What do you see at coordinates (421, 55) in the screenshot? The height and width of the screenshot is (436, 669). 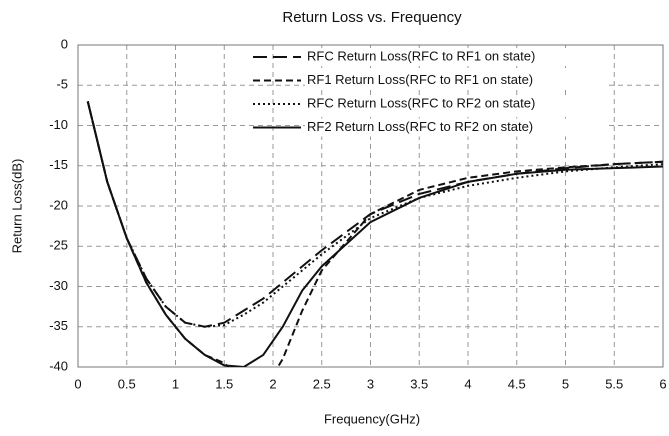 I see `legend-label: RFC Return Loss(RFC to RF1 on state)` at bounding box center [421, 55].